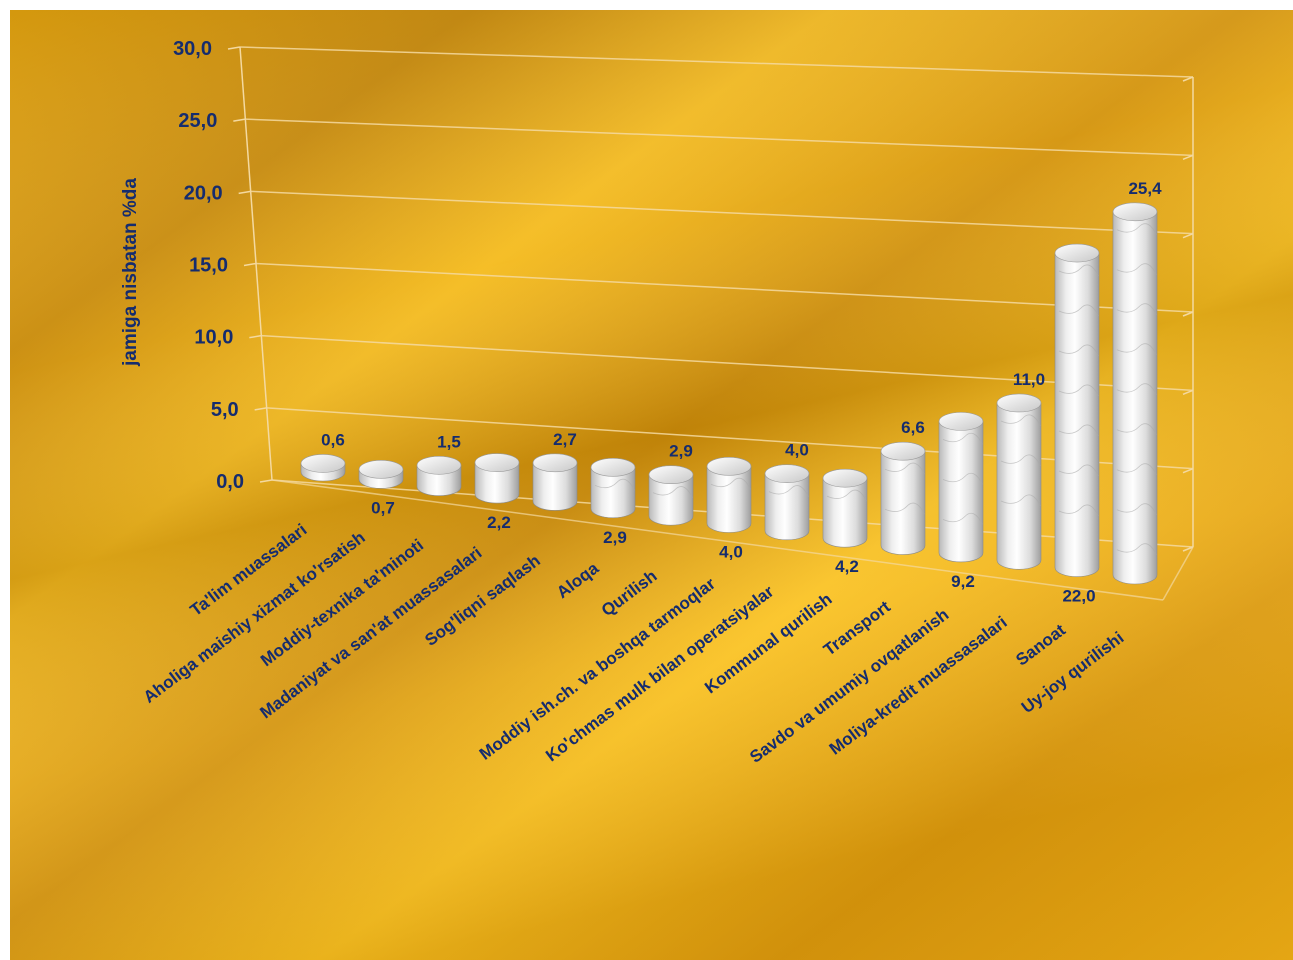 This screenshot has height=960, width=1293. Describe the element at coordinates (192, 49) in the screenshot. I see `y-tick-label: 30,0` at that location.